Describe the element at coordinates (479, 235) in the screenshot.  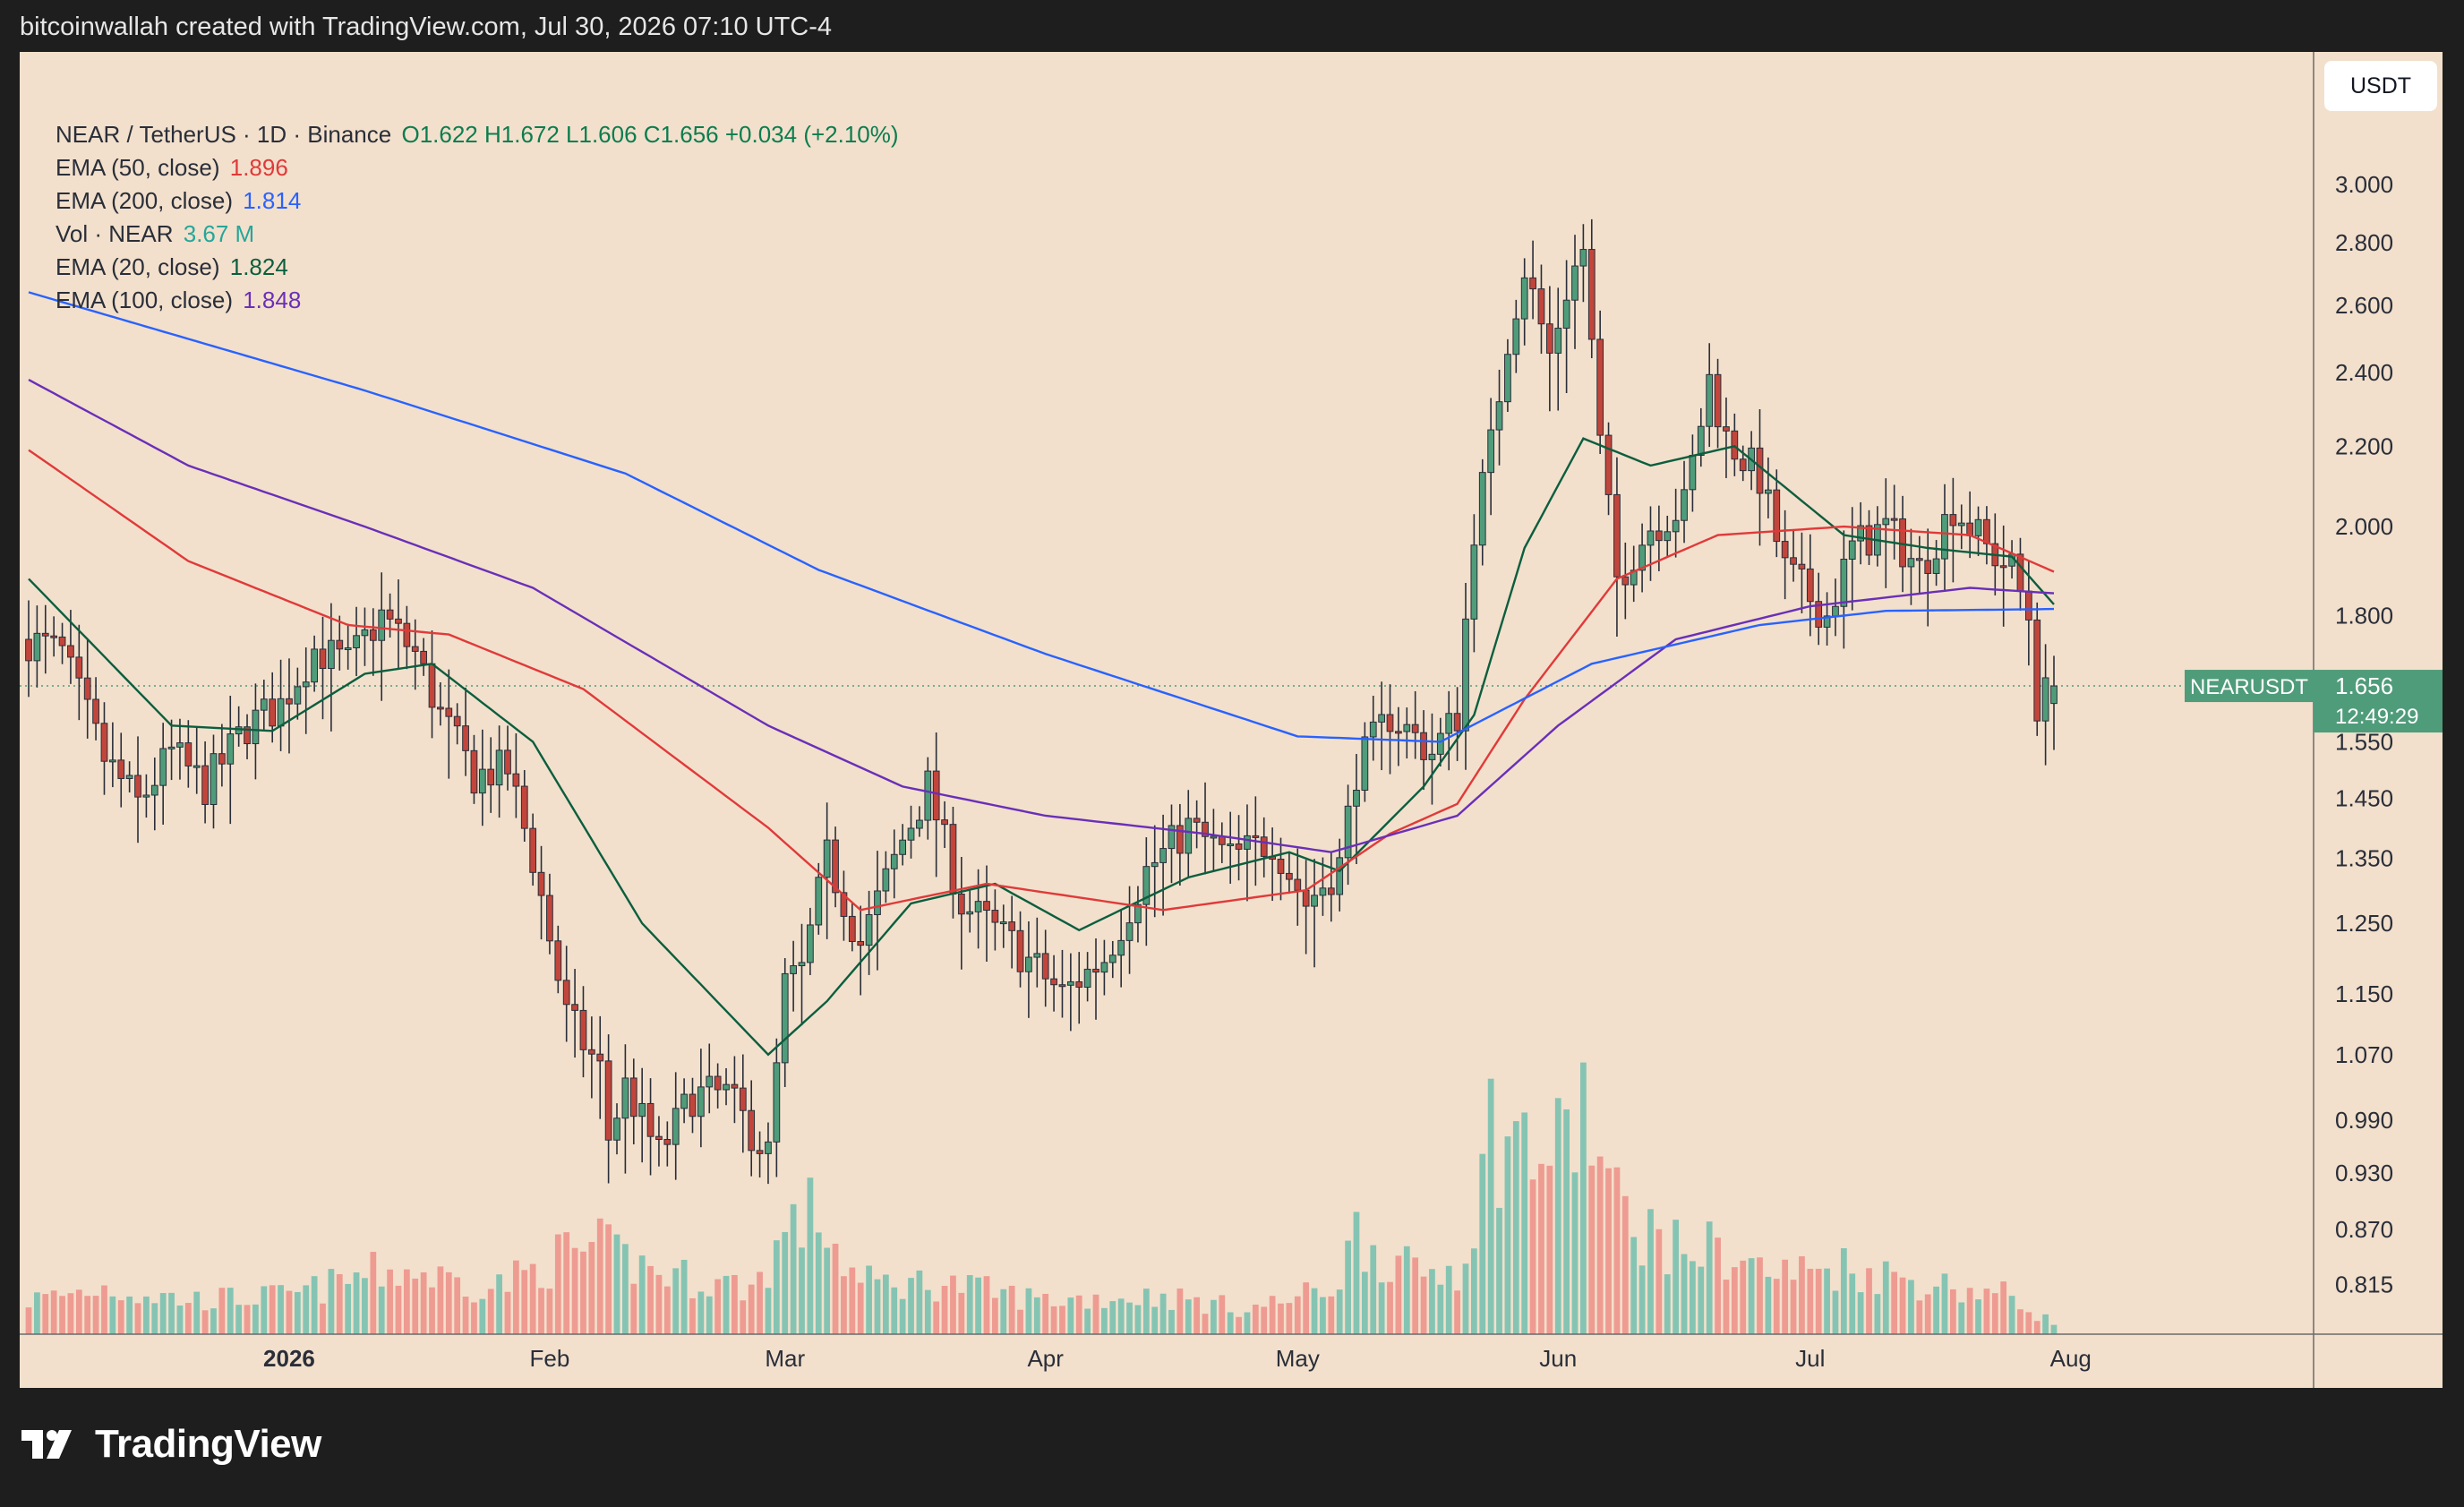
I see `legend-row-volume: Vol · NEAR 3.67 M` at that location.